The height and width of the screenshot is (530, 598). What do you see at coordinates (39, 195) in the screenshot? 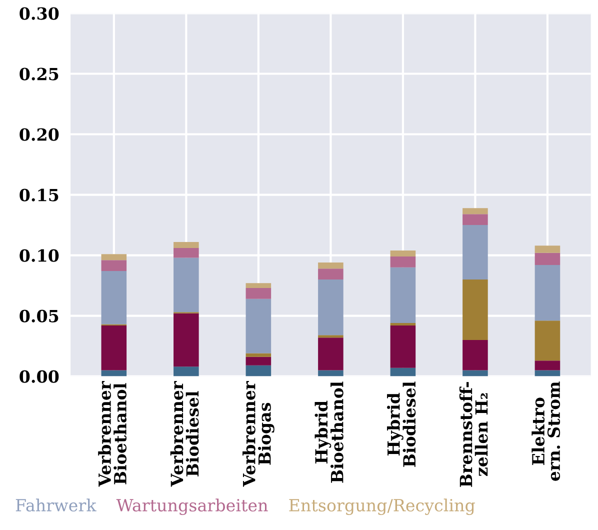
I see `y-tick-label: 0.15` at bounding box center [39, 195].